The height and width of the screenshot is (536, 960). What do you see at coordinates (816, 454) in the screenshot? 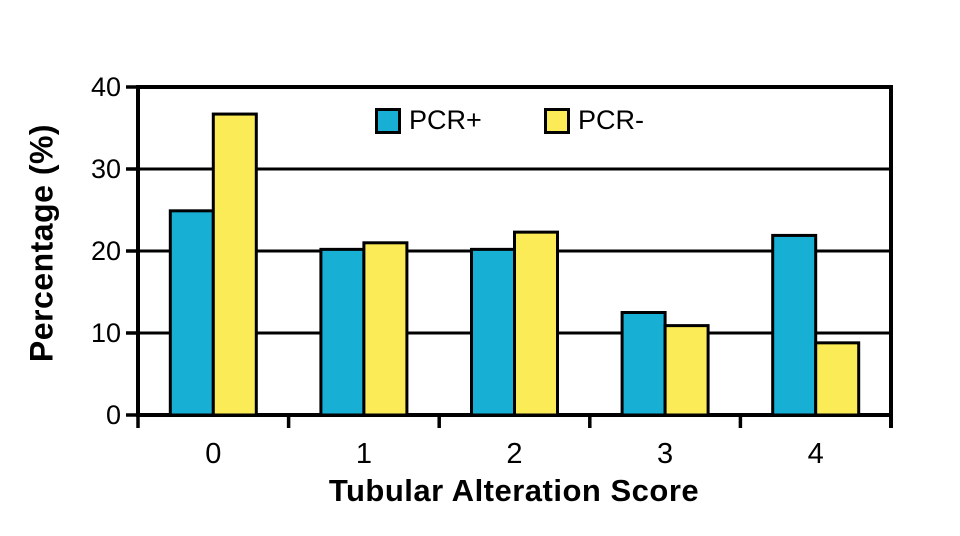
I see `x-tick-label-4: 4` at bounding box center [816, 454].